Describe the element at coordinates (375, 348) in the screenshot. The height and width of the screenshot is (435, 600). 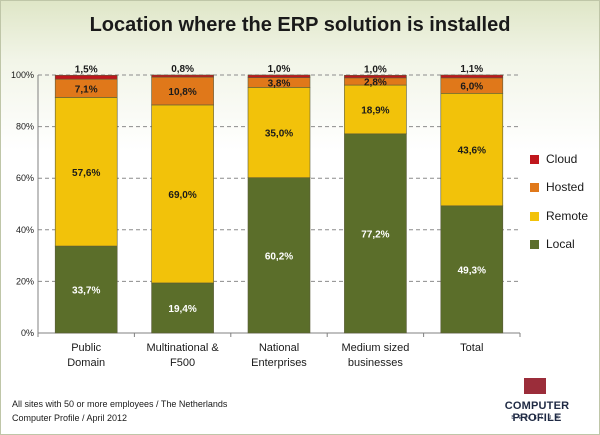
I see `x-category-label: Medium sized` at that location.